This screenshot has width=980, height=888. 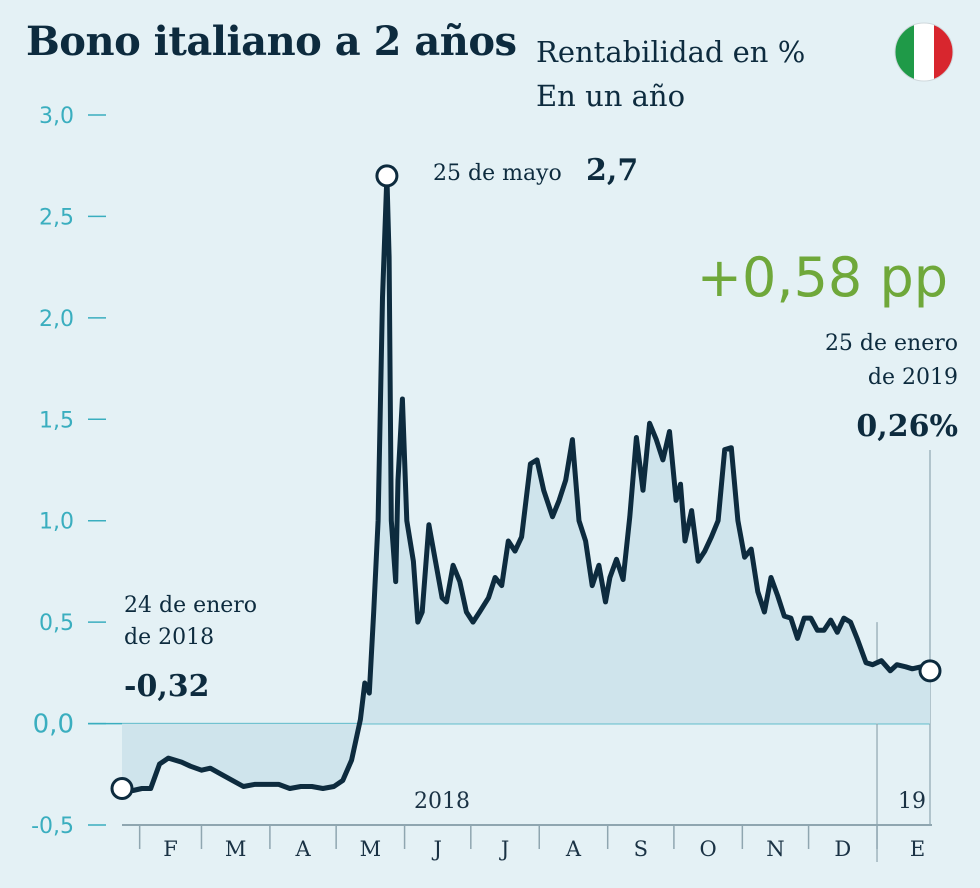 What do you see at coordinates (52, 826) in the screenshot?
I see `y-tick-label: -0,5` at bounding box center [52, 826].